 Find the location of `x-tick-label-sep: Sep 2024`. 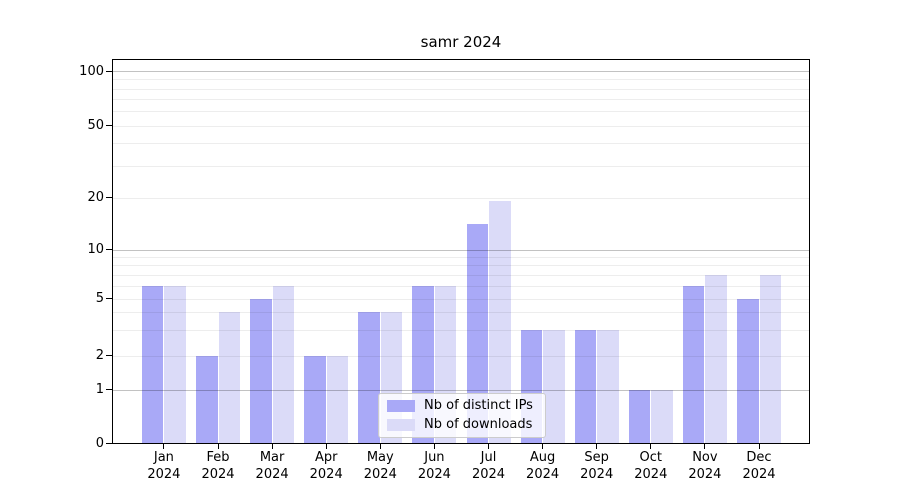

x-tick-label-sep: Sep 2024 is located at coordinates (597, 466).